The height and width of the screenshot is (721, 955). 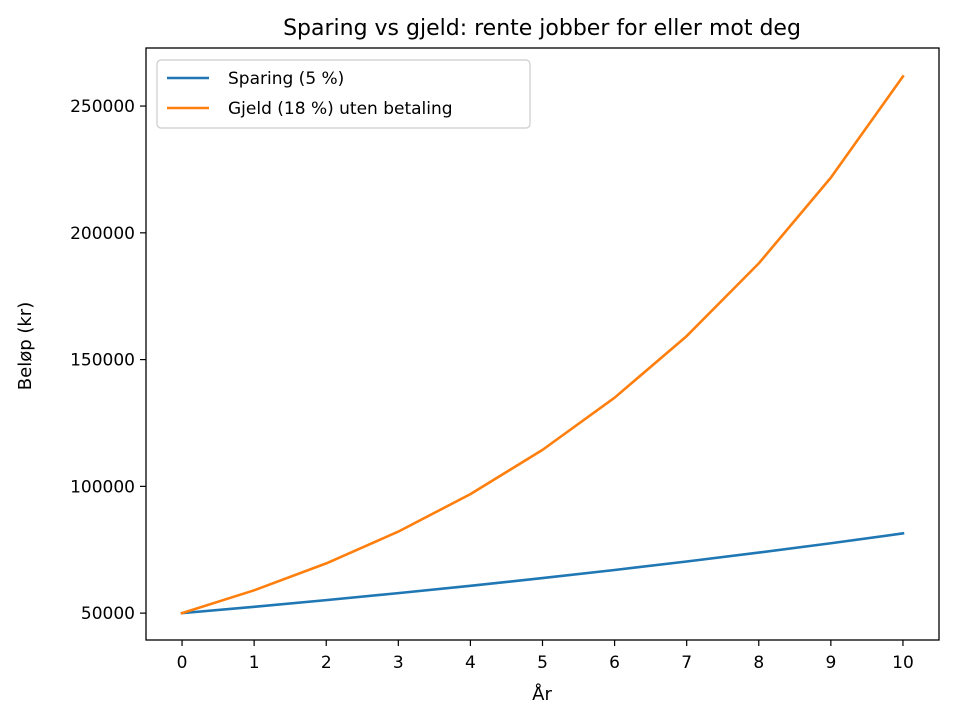 I want to click on legend-label: Sparing (5 %), so click(x=286, y=79).